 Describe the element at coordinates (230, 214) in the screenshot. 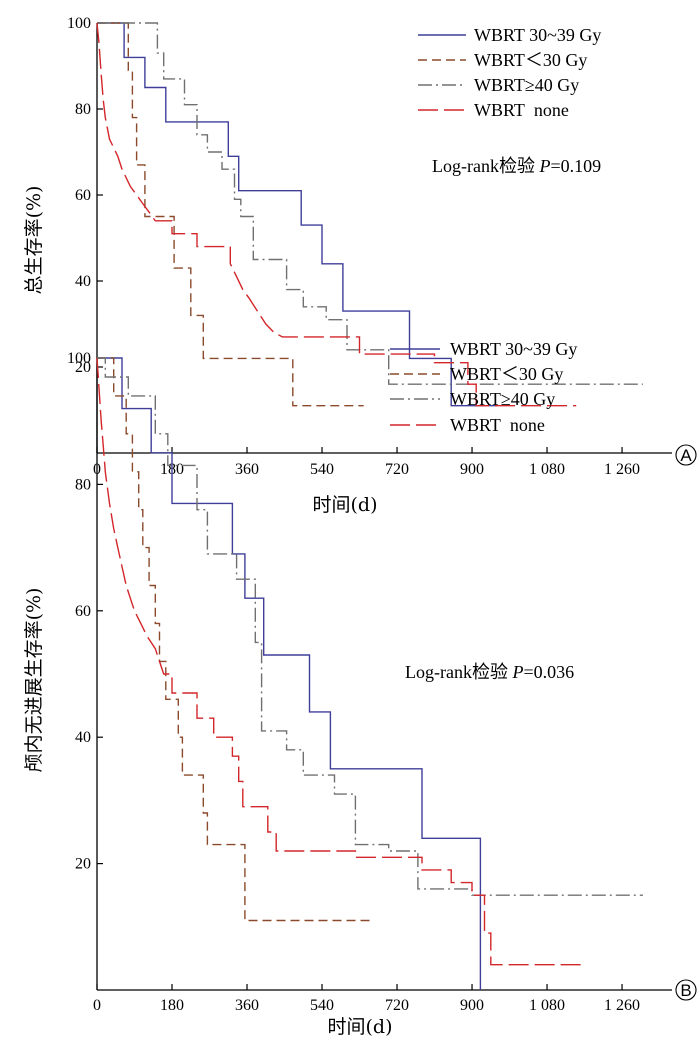

I see `series-line-under-30gy` at that location.